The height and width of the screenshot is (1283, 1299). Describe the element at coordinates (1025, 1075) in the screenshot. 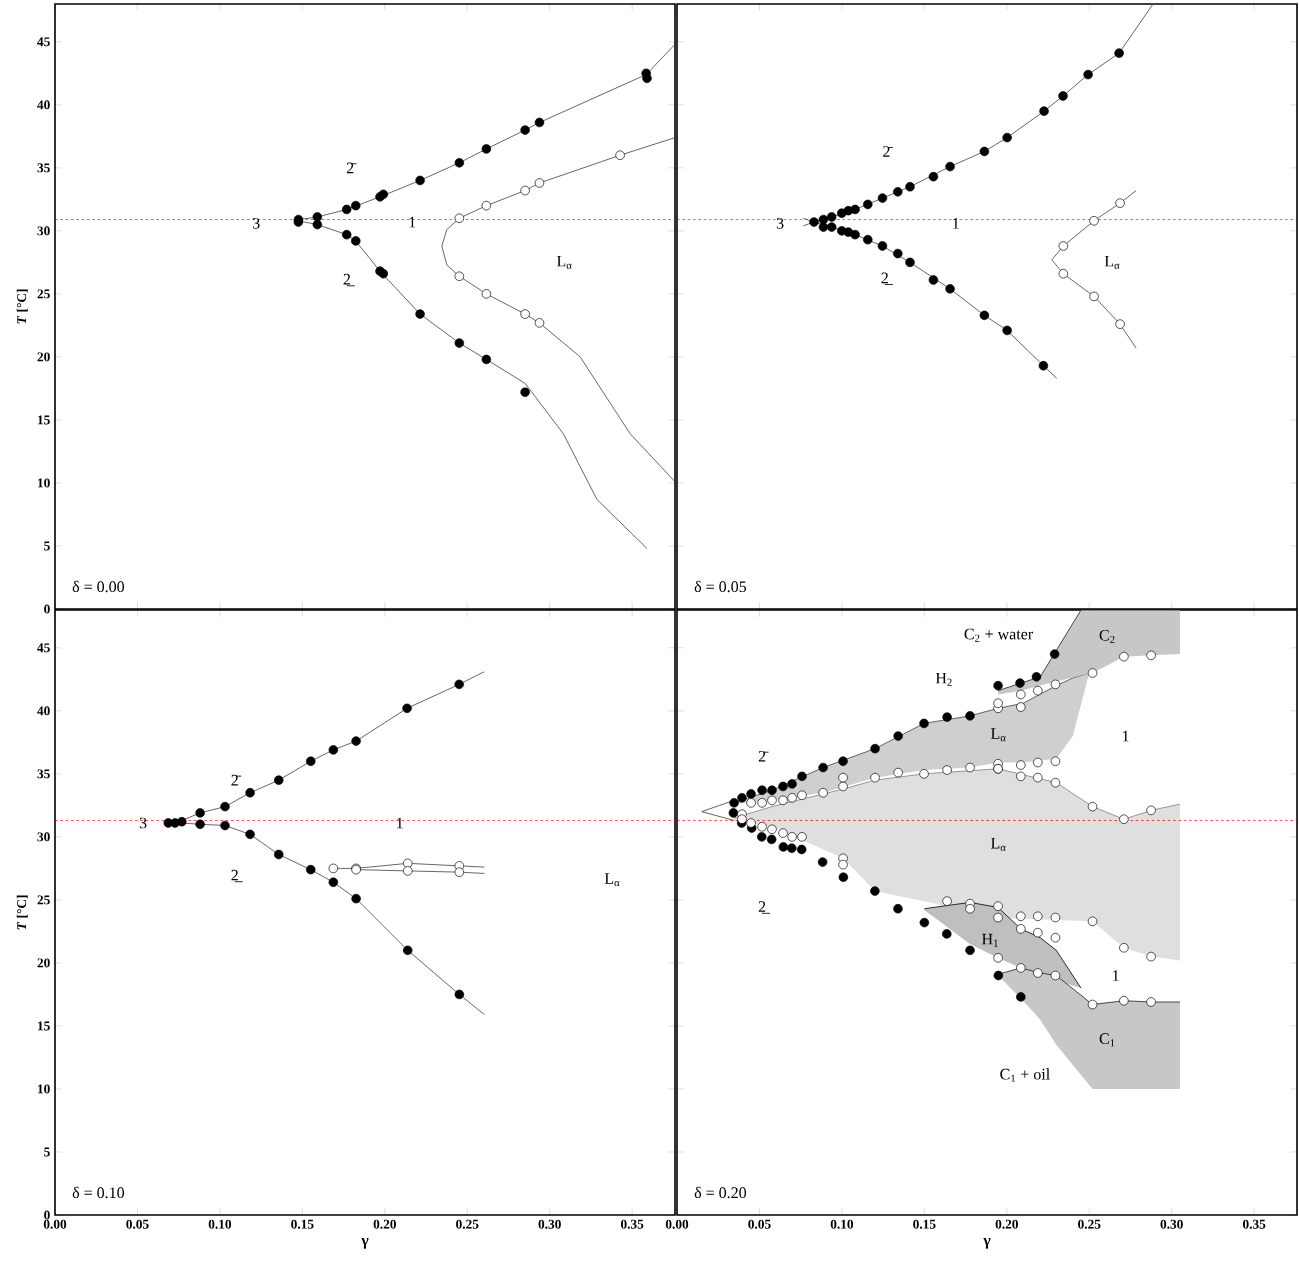

I see `annotation: C$_{1}$ + oil` at that location.